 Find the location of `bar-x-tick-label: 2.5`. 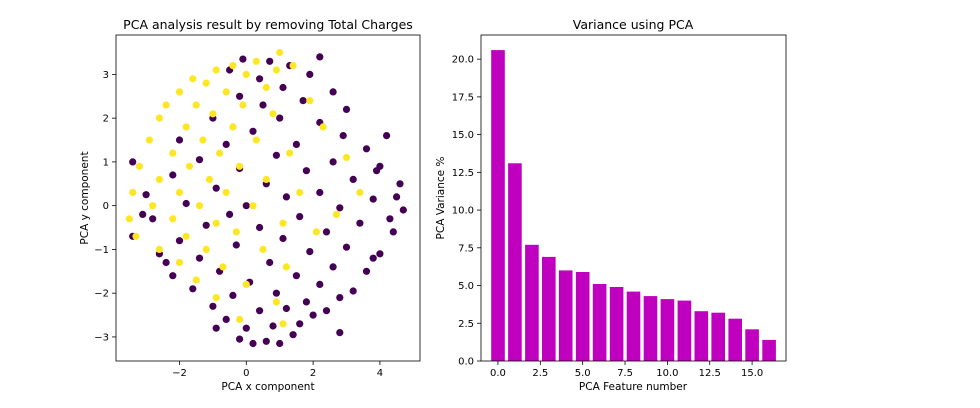

bar-x-tick-label: 2.5 is located at coordinates (540, 373).